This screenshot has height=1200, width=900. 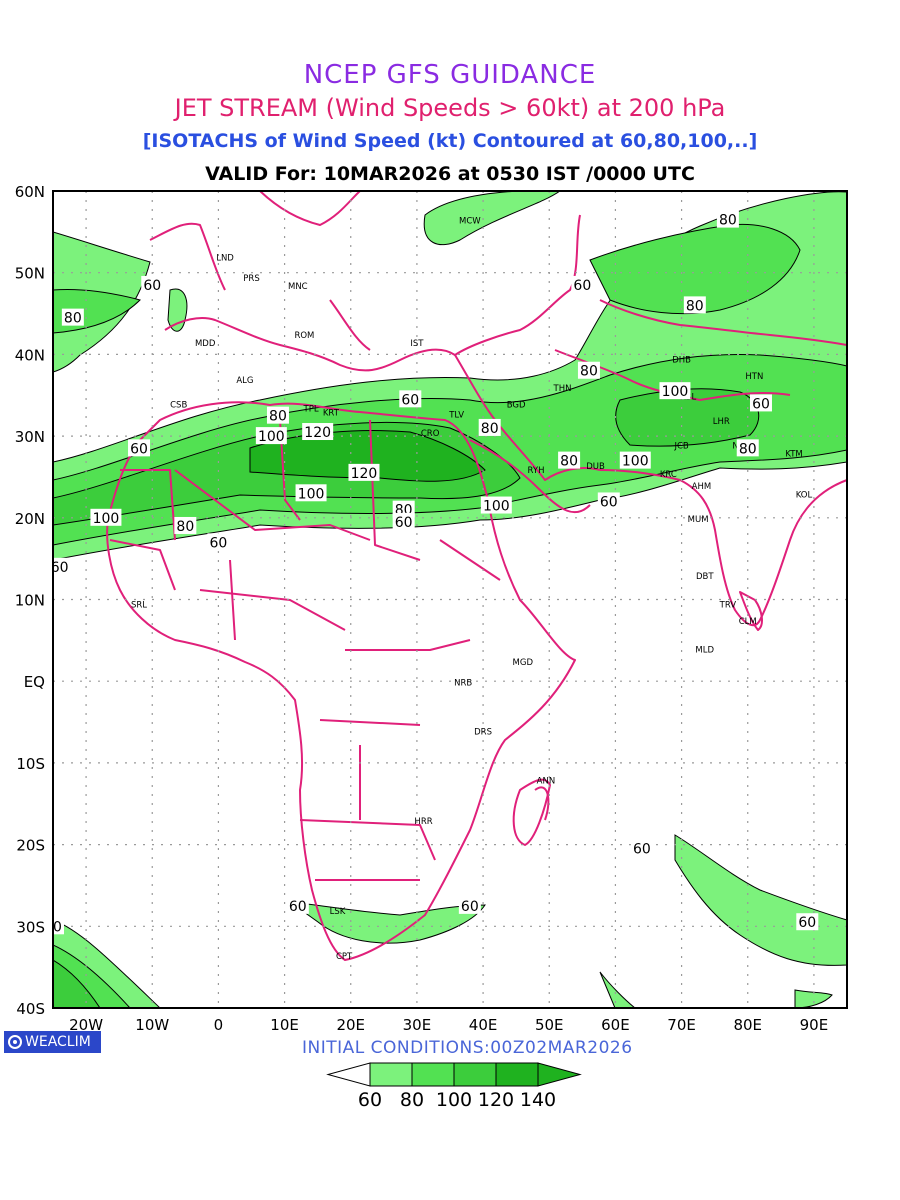 I want to click on station-label: MGD, so click(x=523, y=663).